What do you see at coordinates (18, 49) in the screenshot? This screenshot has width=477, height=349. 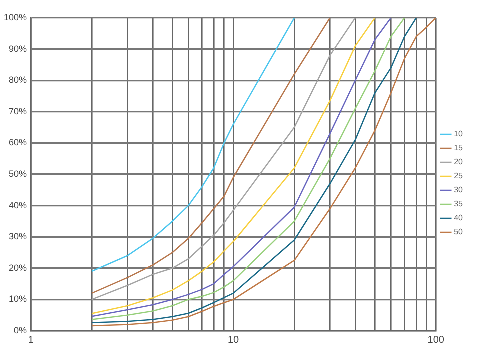 I see `y-tick-label: 90%` at bounding box center [18, 49].